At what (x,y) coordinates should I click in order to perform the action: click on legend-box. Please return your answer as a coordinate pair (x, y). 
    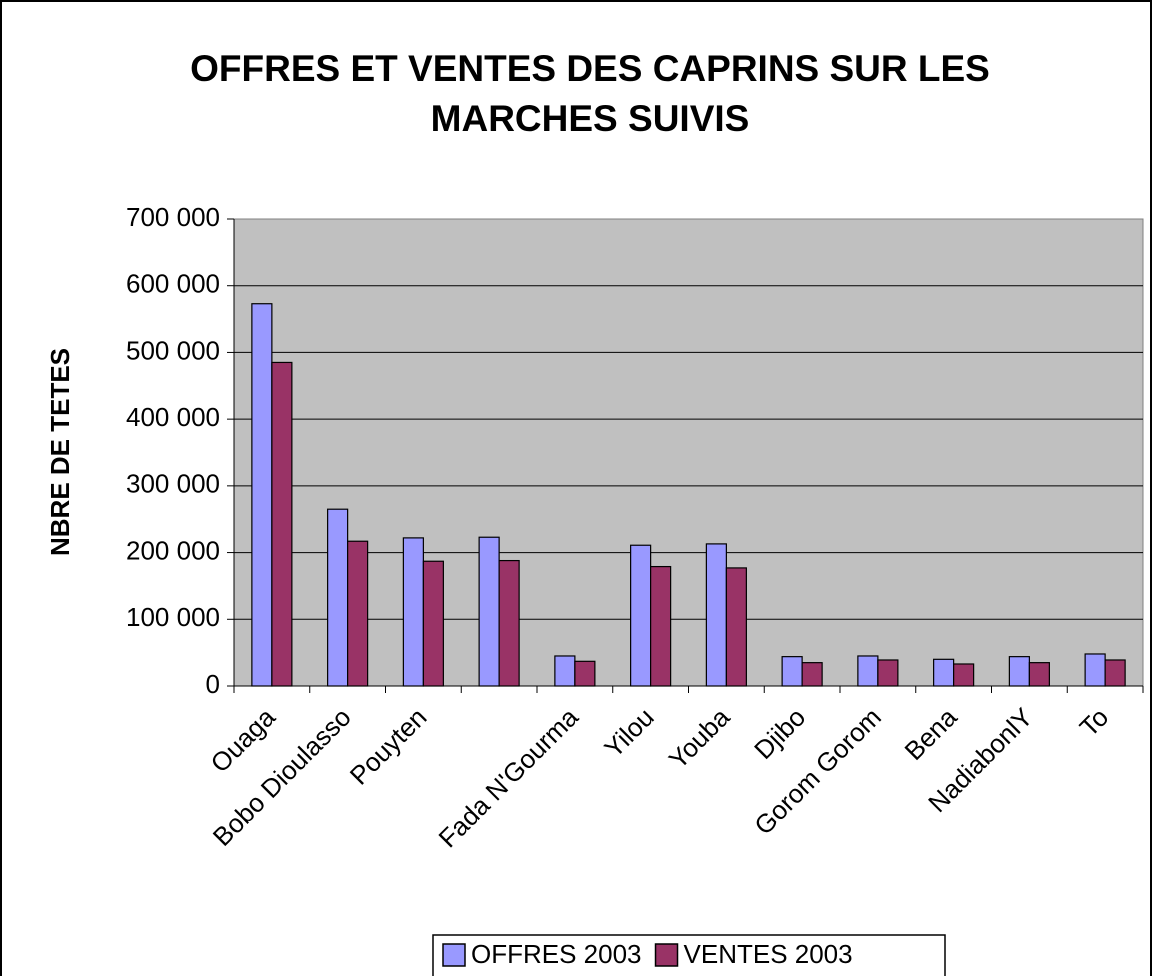
    Looking at the image, I should click on (689, 955).